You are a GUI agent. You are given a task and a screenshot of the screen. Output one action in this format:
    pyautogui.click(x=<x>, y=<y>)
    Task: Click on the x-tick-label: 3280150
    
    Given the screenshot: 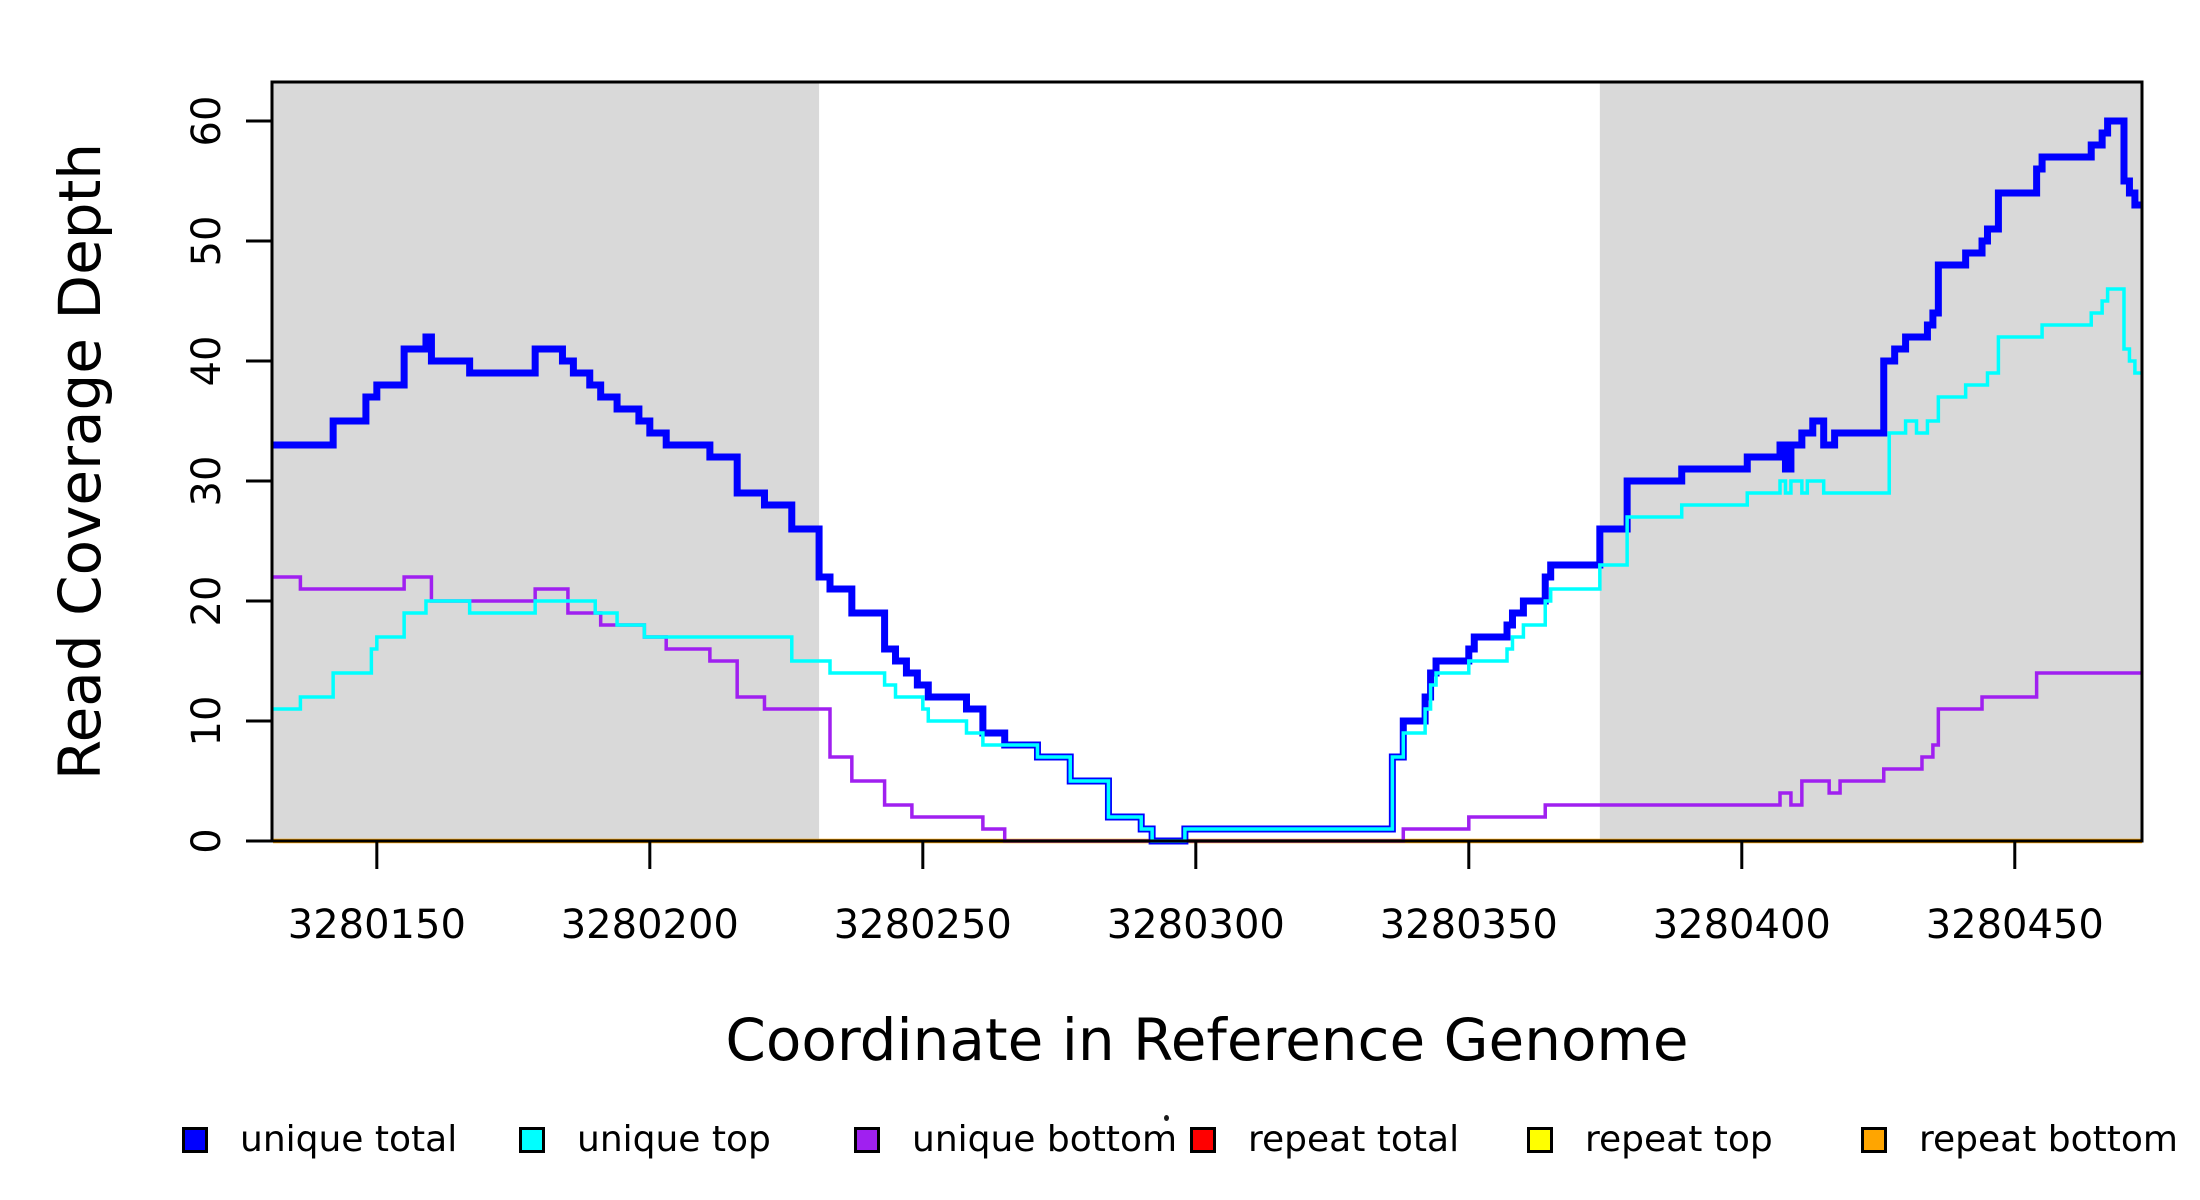 What is the action you would take?
    pyautogui.click(x=377, y=925)
    